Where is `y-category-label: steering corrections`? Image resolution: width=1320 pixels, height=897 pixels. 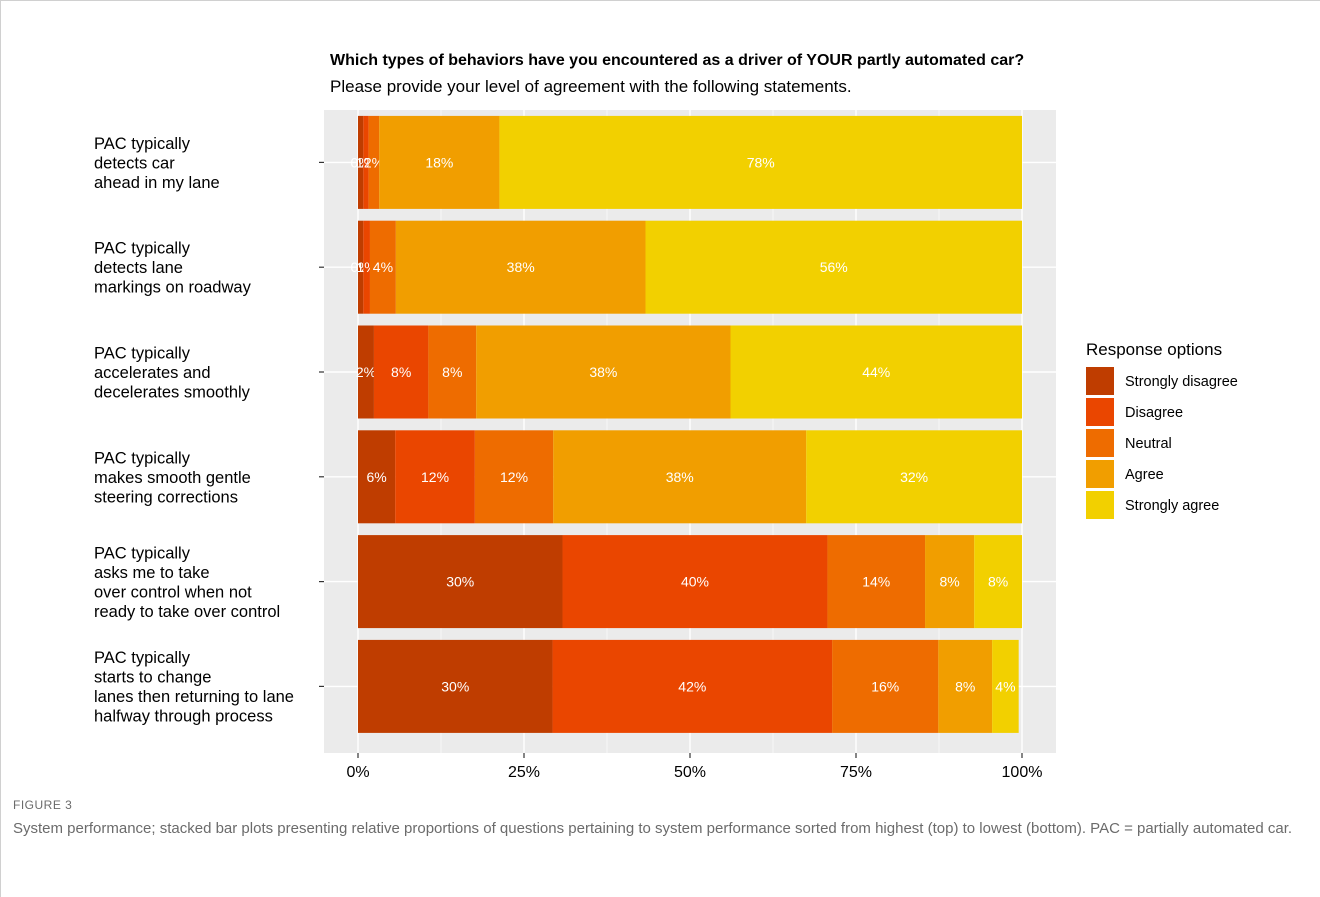 y-category-label: steering corrections is located at coordinates (166, 497).